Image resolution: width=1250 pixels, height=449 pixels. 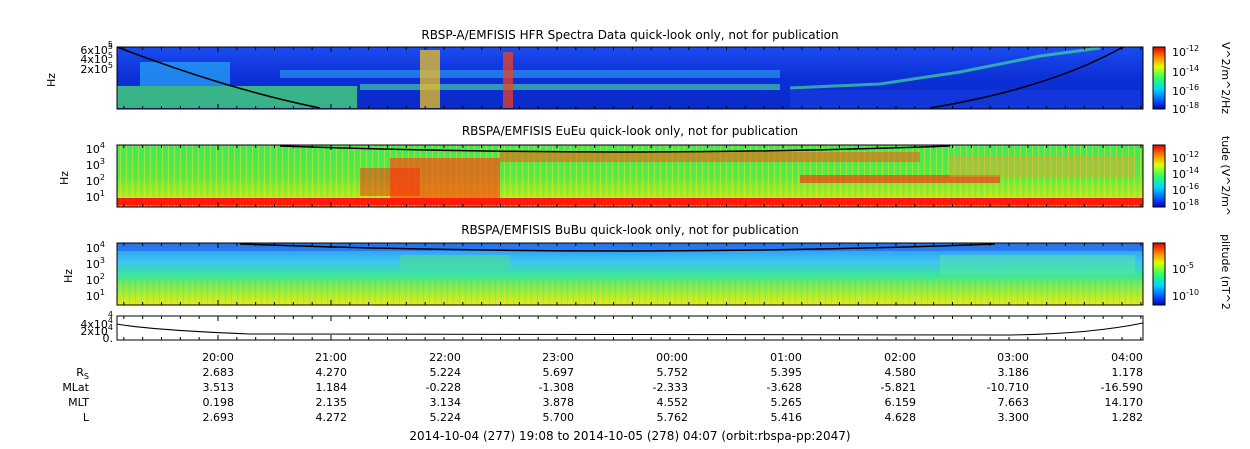 What do you see at coordinates (332, 387) in the screenshot?
I see `ephemeris-value: 1.184` at bounding box center [332, 387].